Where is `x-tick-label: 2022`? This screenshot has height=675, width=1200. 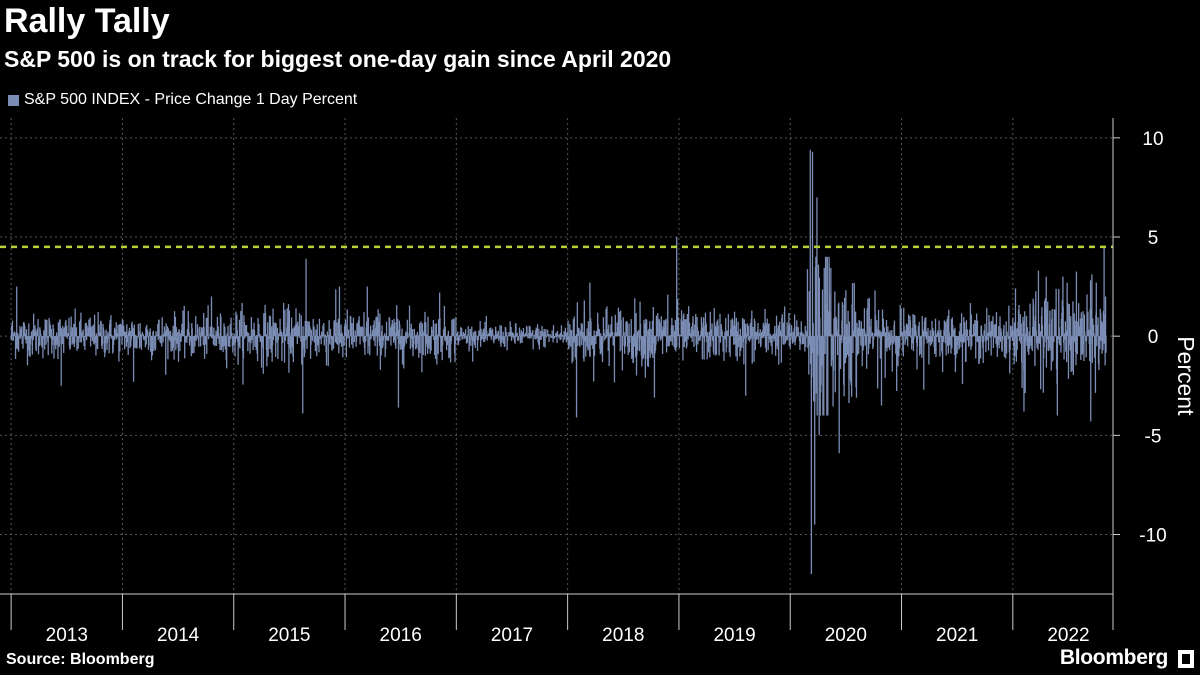
x-tick-label: 2022 is located at coordinates (1068, 635).